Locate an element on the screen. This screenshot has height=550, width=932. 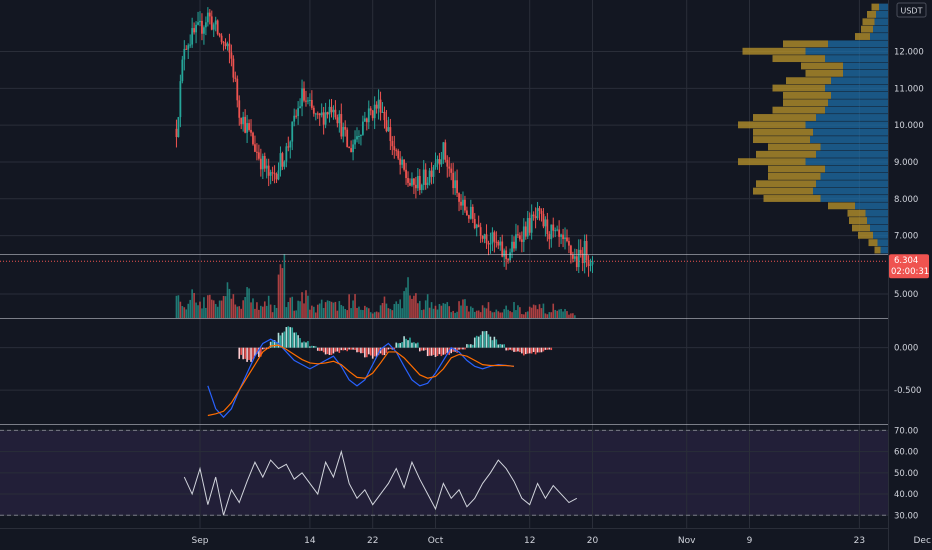
x-tick-label: Dec is located at coordinates (921, 541).